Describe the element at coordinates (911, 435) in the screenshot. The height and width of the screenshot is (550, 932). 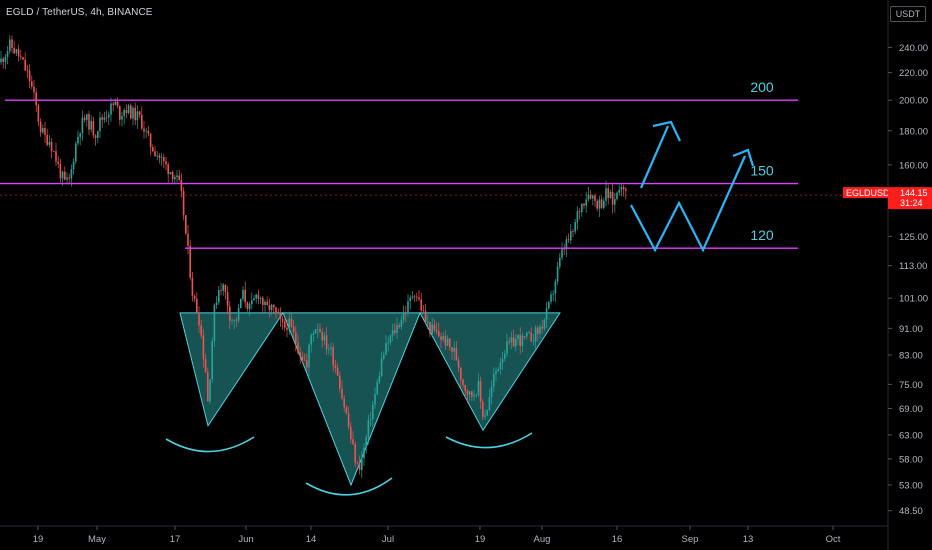
I see `y-tick-label: 63.00` at that location.